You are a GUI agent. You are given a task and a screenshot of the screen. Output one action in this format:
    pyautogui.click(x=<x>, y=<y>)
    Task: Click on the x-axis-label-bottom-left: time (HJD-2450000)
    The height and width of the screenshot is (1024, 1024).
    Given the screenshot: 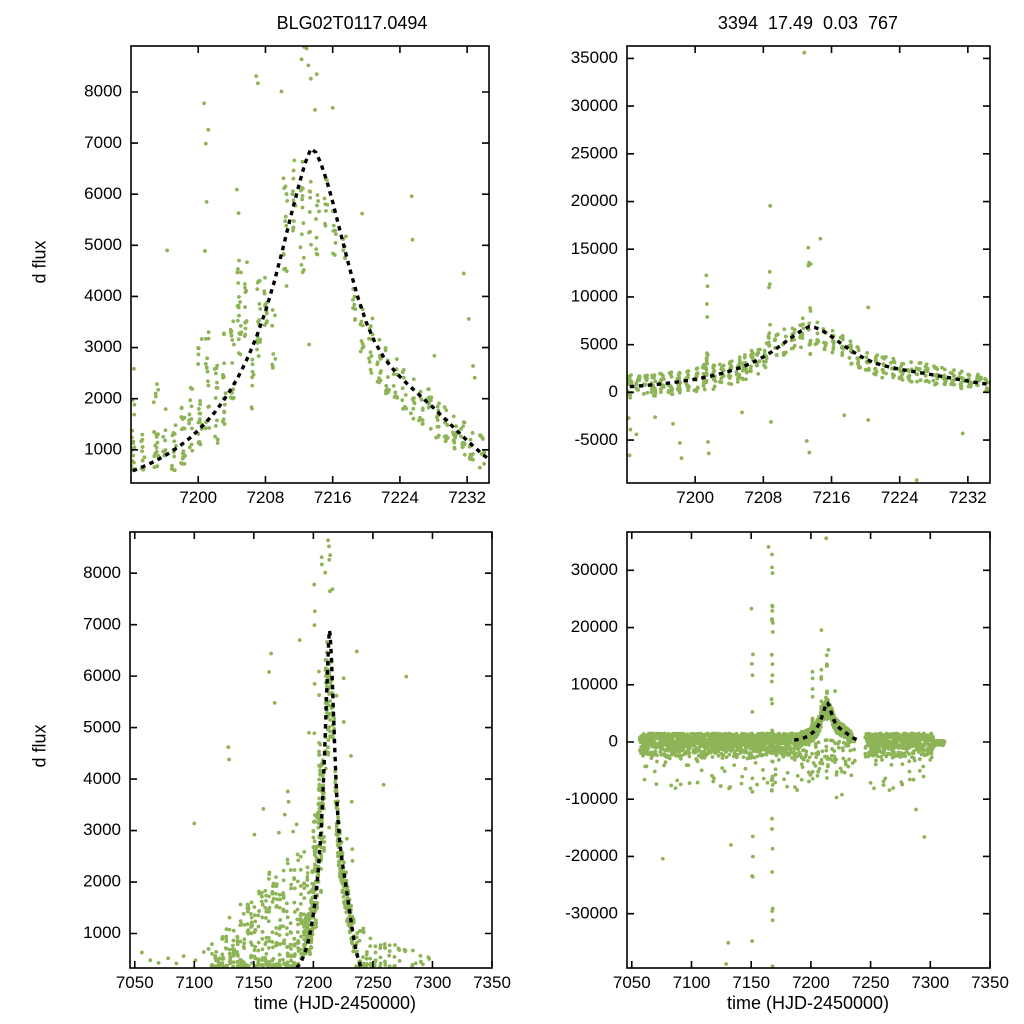 What is the action you would take?
    pyautogui.click(x=335, y=1003)
    